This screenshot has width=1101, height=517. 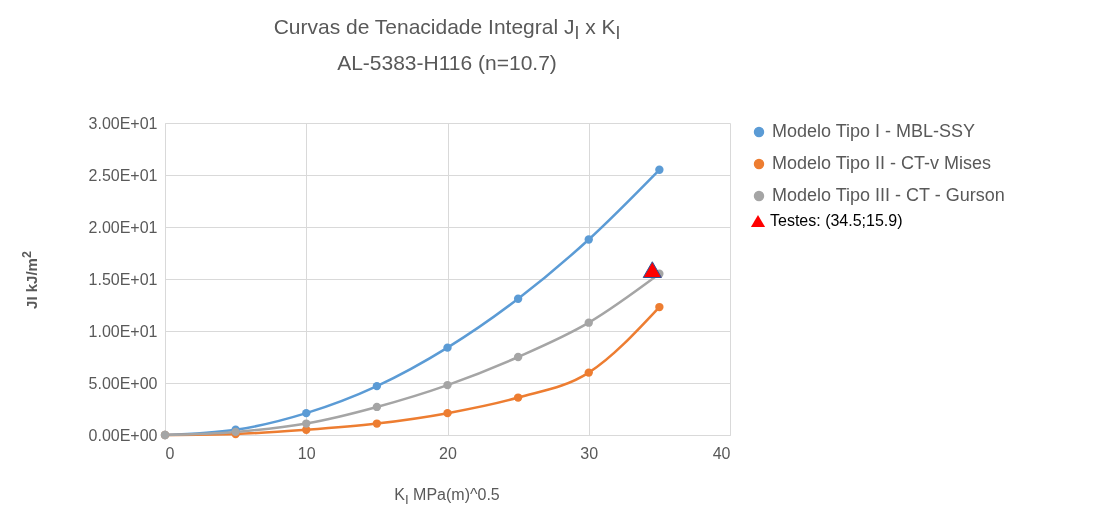 I want to click on legend-label: Testes: (34.5;15.9), so click(x=836, y=220).